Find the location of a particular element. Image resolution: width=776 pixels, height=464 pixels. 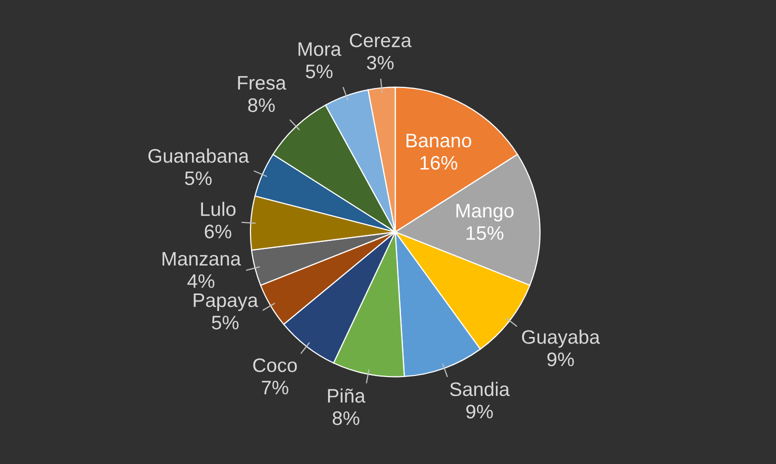

slice-label: Papaya is located at coordinates (226, 302).